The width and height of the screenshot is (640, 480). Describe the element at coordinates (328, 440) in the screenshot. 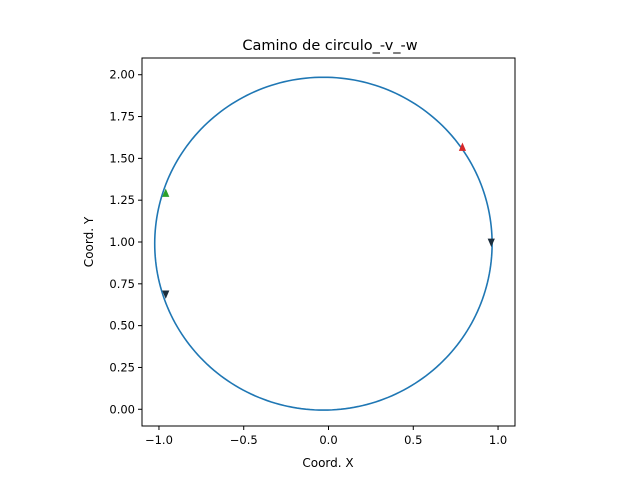

I see `x-tick-label: 0.0` at that location.